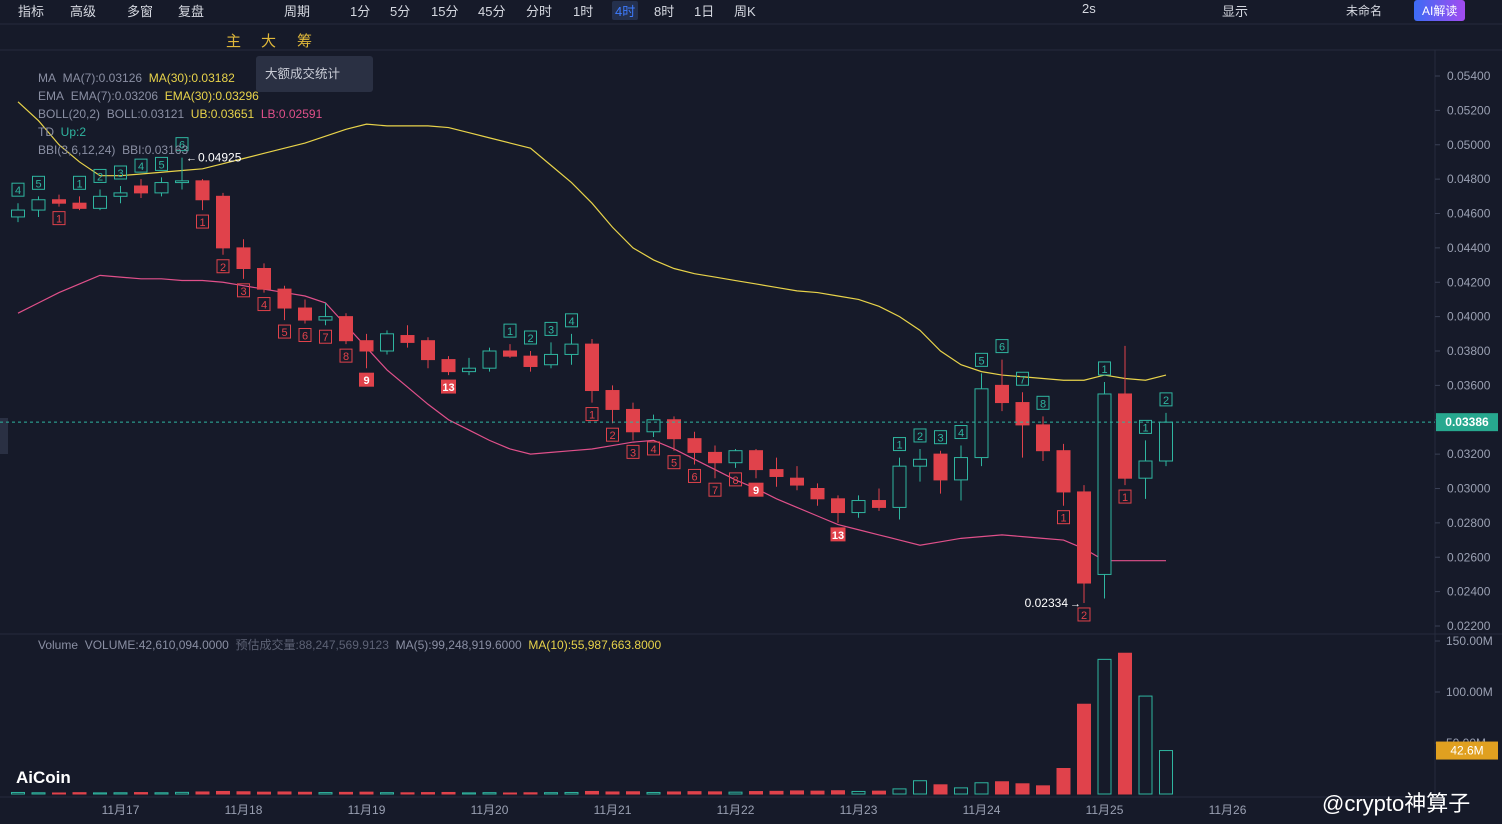 The image size is (1502, 824). What do you see at coordinates (704, 11) in the screenshot?
I see `interval: 1日` at bounding box center [704, 11].